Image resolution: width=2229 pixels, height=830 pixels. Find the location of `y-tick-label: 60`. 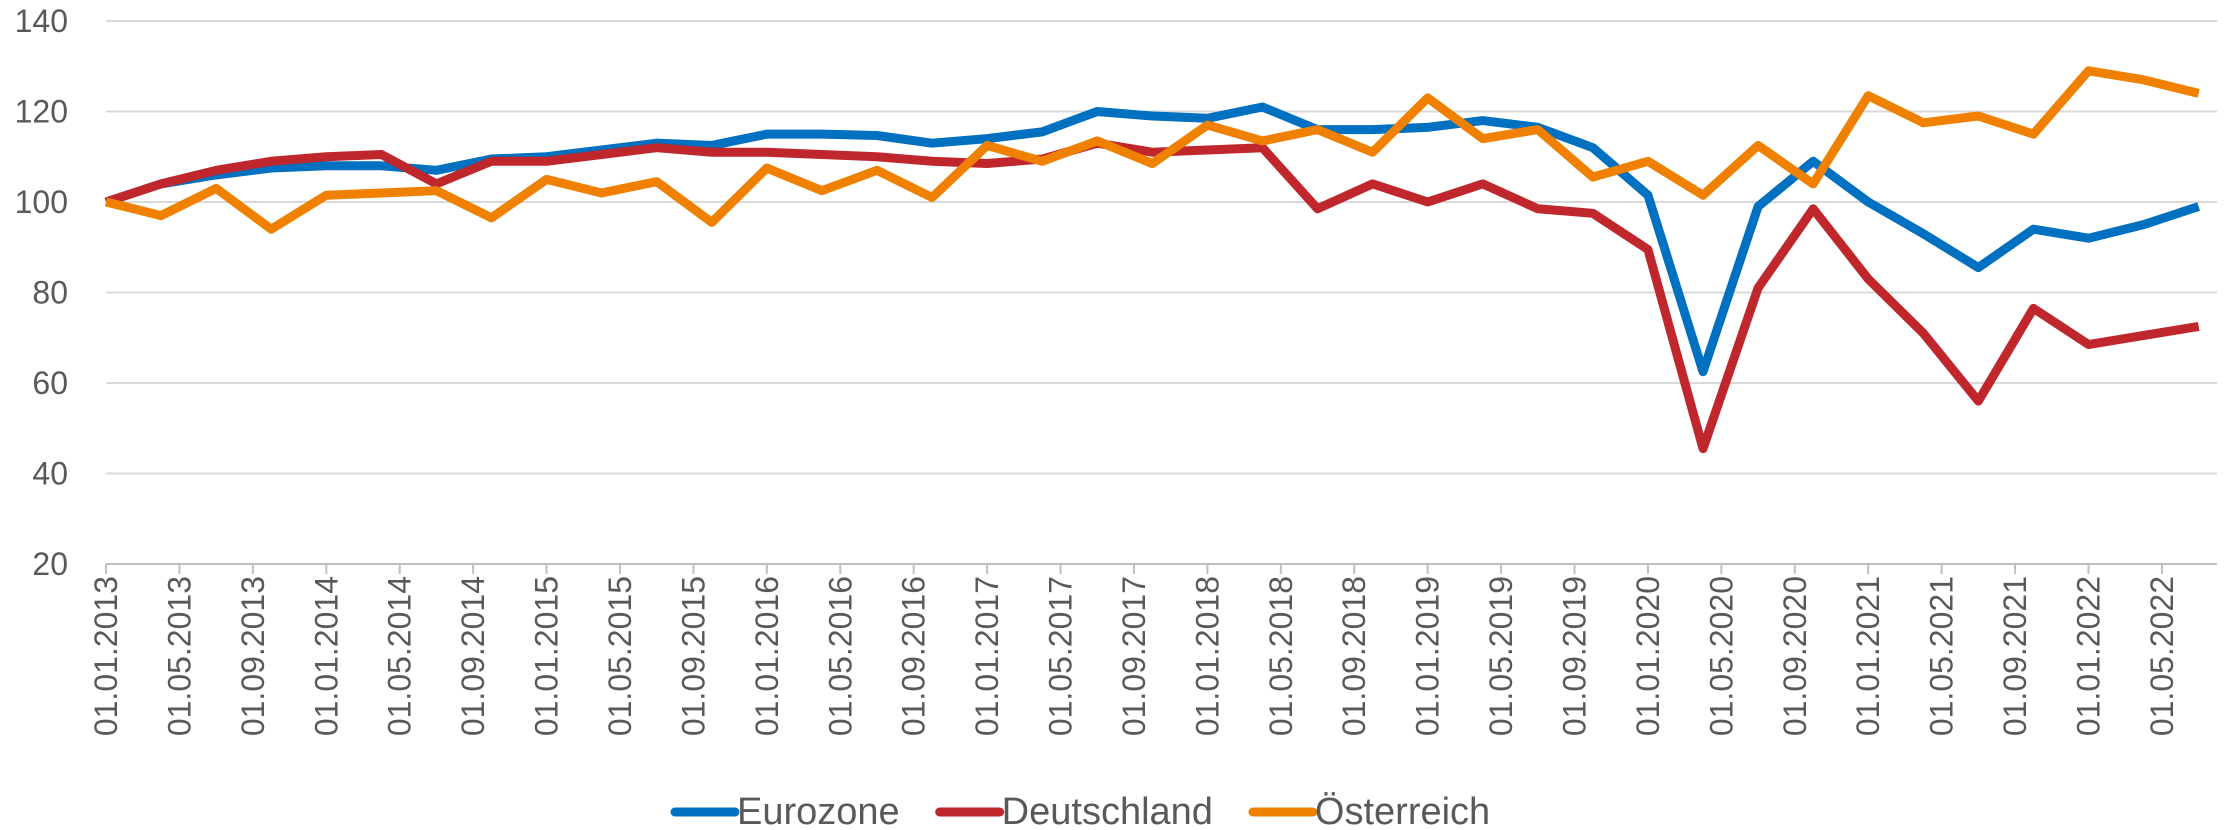

y-tick-label: 60 is located at coordinates (50, 383).